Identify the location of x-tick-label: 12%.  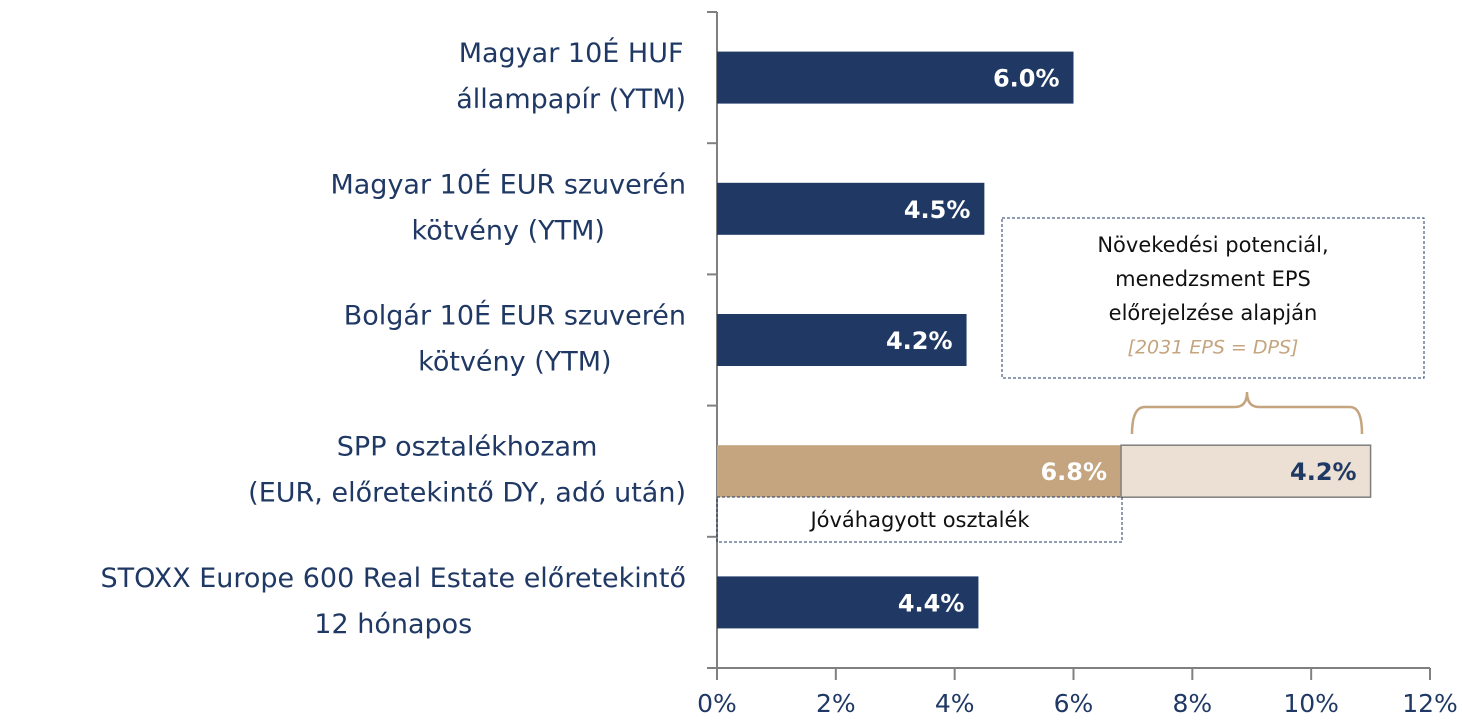
(1430, 703).